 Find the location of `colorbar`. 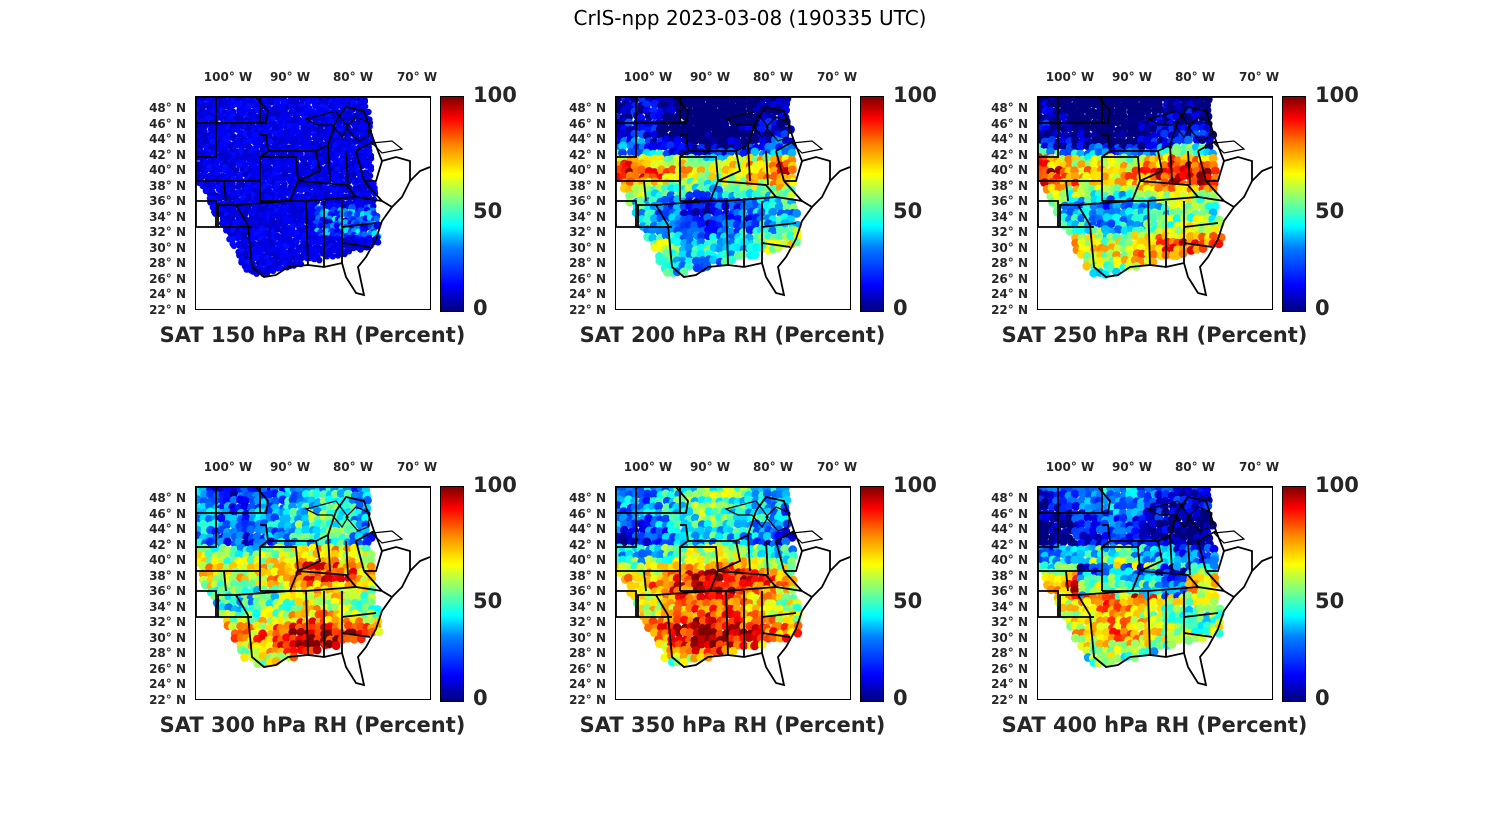

colorbar is located at coordinates (452, 204).